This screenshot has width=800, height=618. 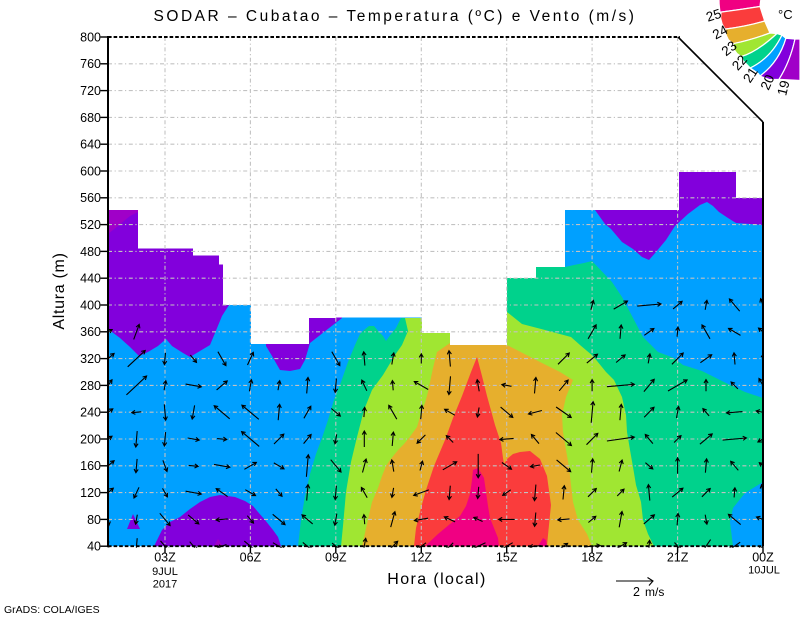 What do you see at coordinates (59, 290) in the screenshot?
I see `svg-text: Altura (m)` at bounding box center [59, 290].